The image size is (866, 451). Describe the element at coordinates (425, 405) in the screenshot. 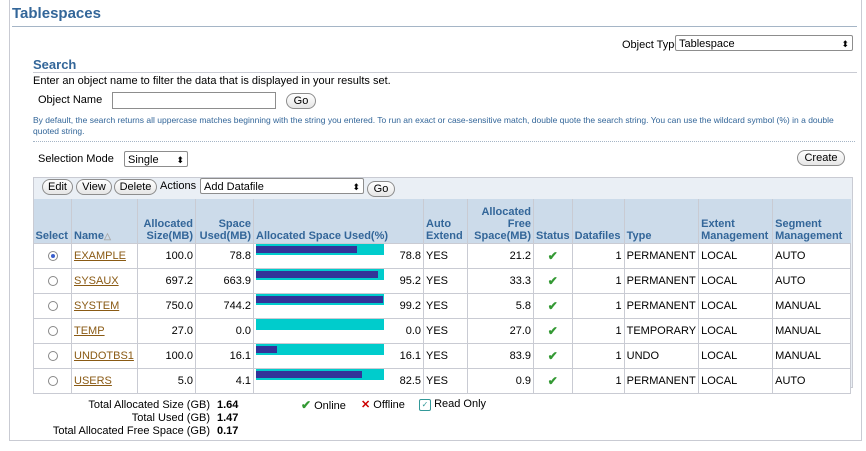

I see `read-only-icon: ✓` at that location.